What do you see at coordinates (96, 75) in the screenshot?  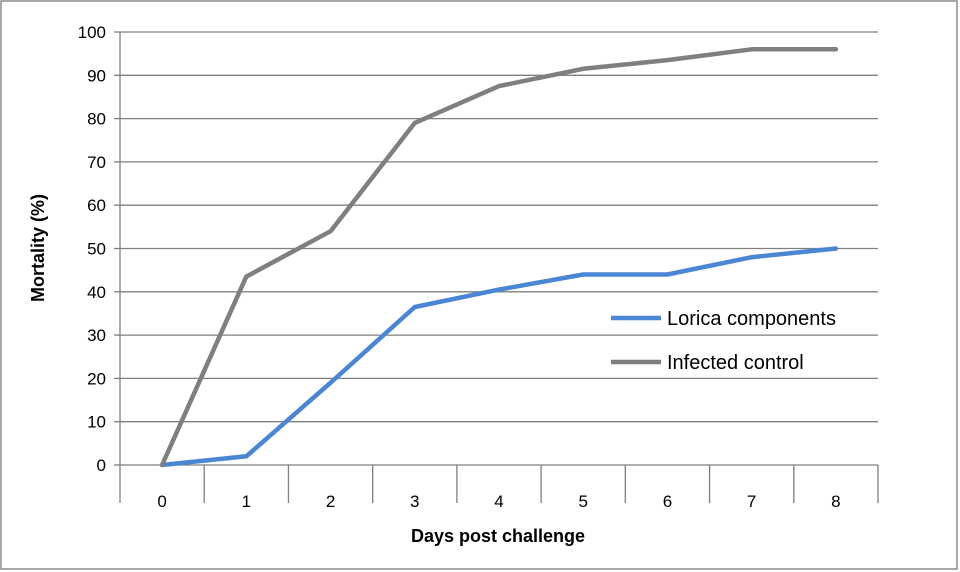 I see `y-tick-label: 90` at bounding box center [96, 75].